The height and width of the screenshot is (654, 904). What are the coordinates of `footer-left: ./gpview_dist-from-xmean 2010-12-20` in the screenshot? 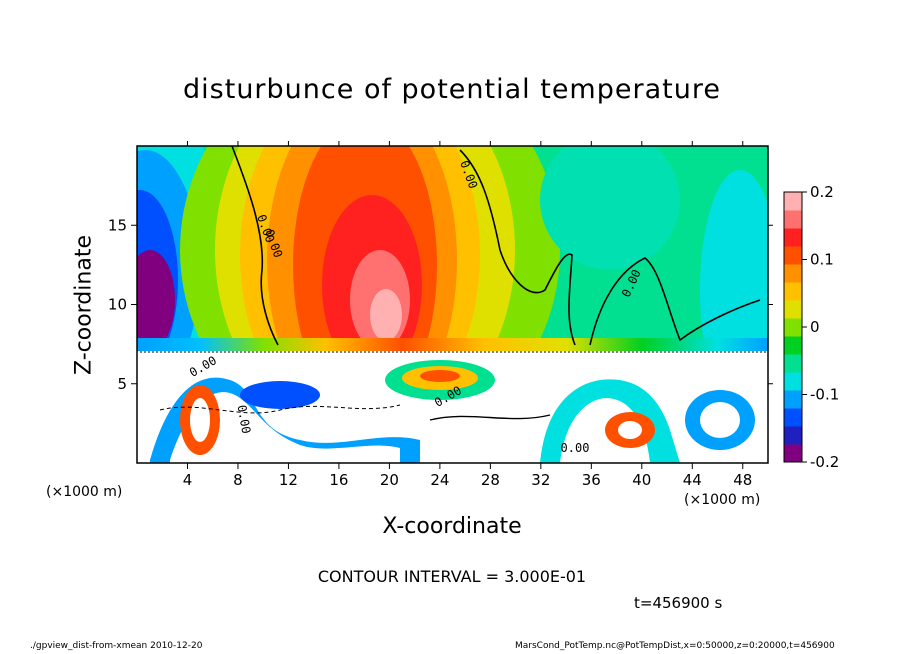 It's located at (116, 646).